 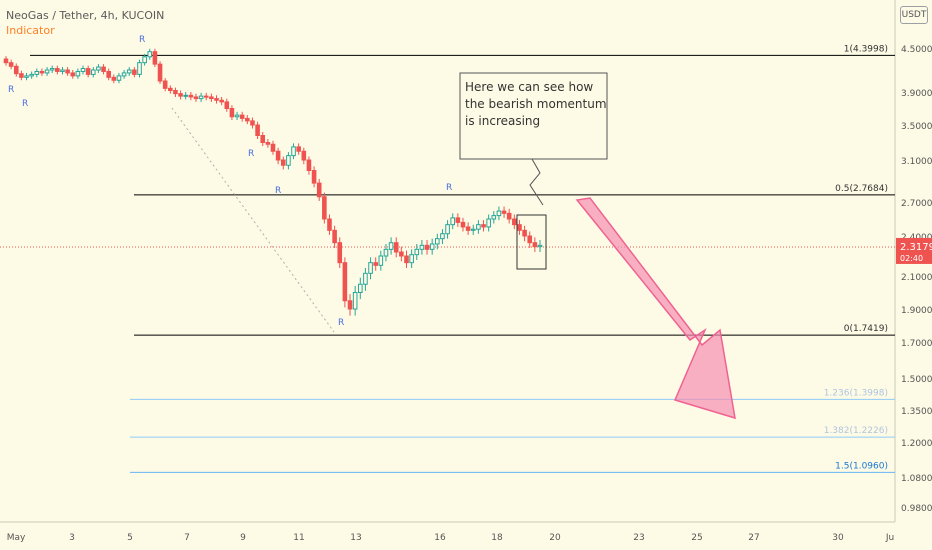 I want to click on time-tick-label: 30, so click(x=838, y=538).